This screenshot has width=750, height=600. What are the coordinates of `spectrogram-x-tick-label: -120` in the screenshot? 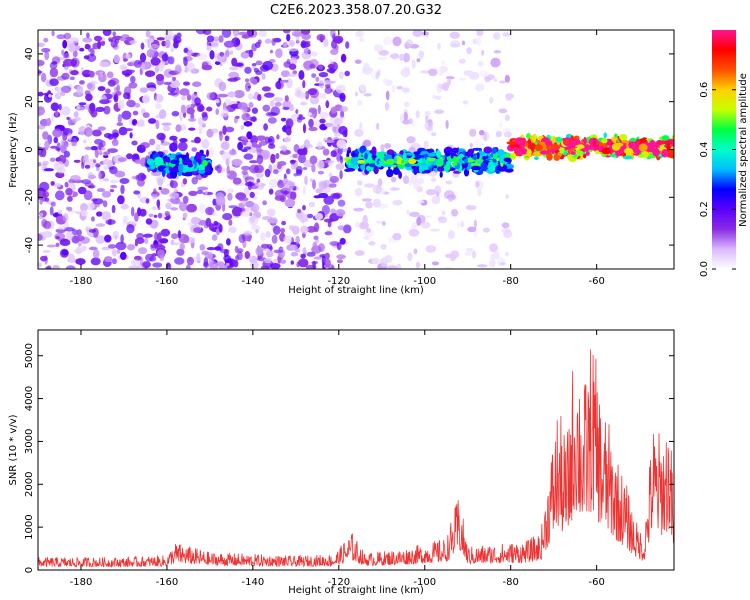 It's located at (338, 281).